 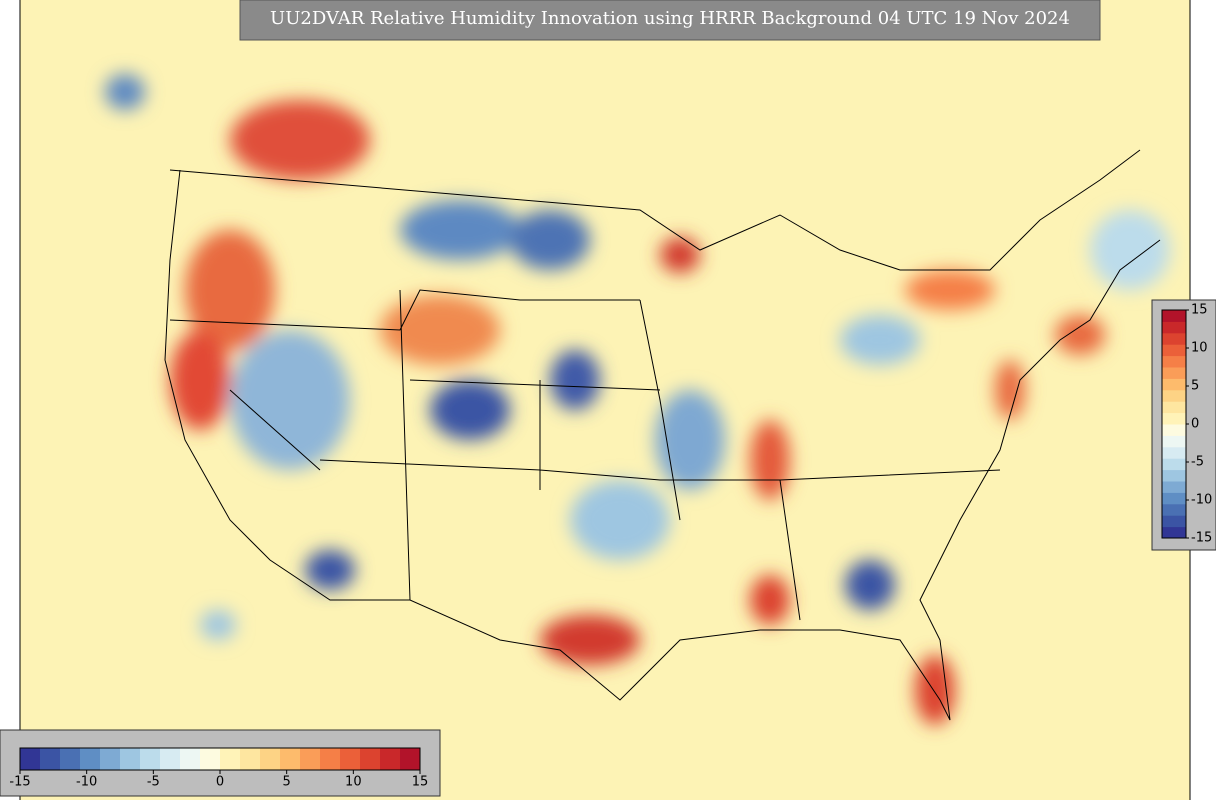 What do you see at coordinates (655, 210) in the screenshot?
I see `border-line` at bounding box center [655, 210].